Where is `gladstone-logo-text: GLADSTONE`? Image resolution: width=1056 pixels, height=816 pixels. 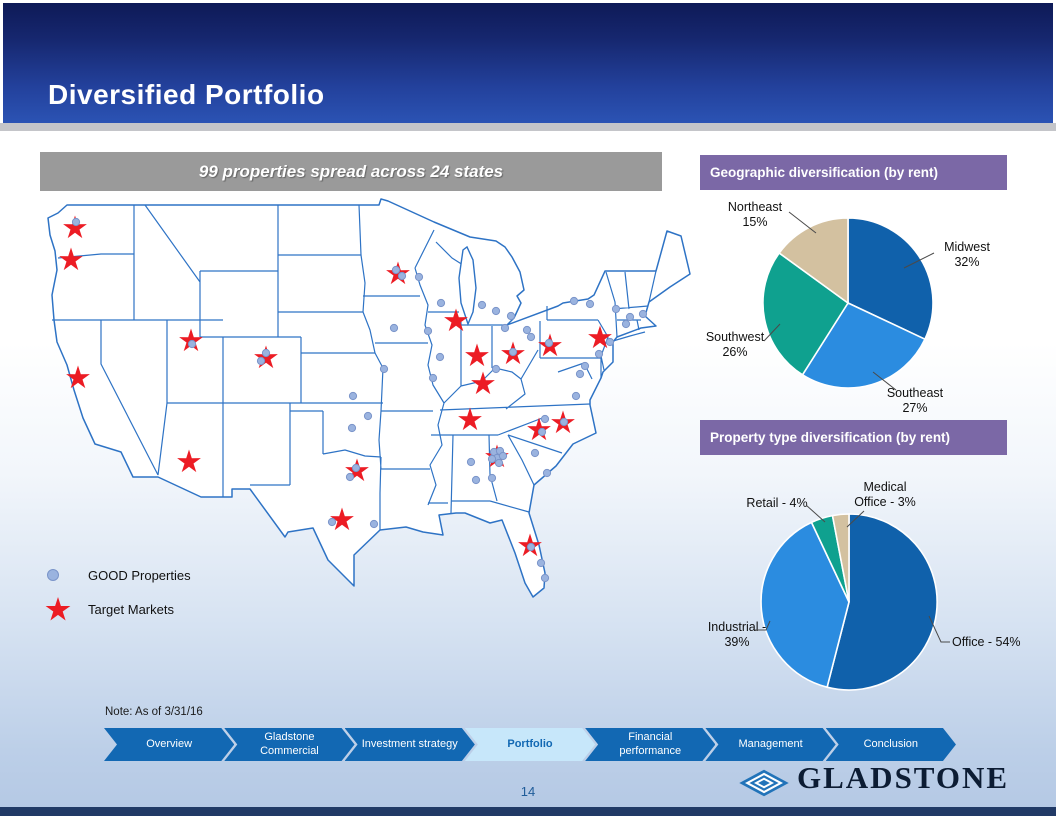 gladstone-logo-text: GLADSTONE is located at coordinates (903, 777).